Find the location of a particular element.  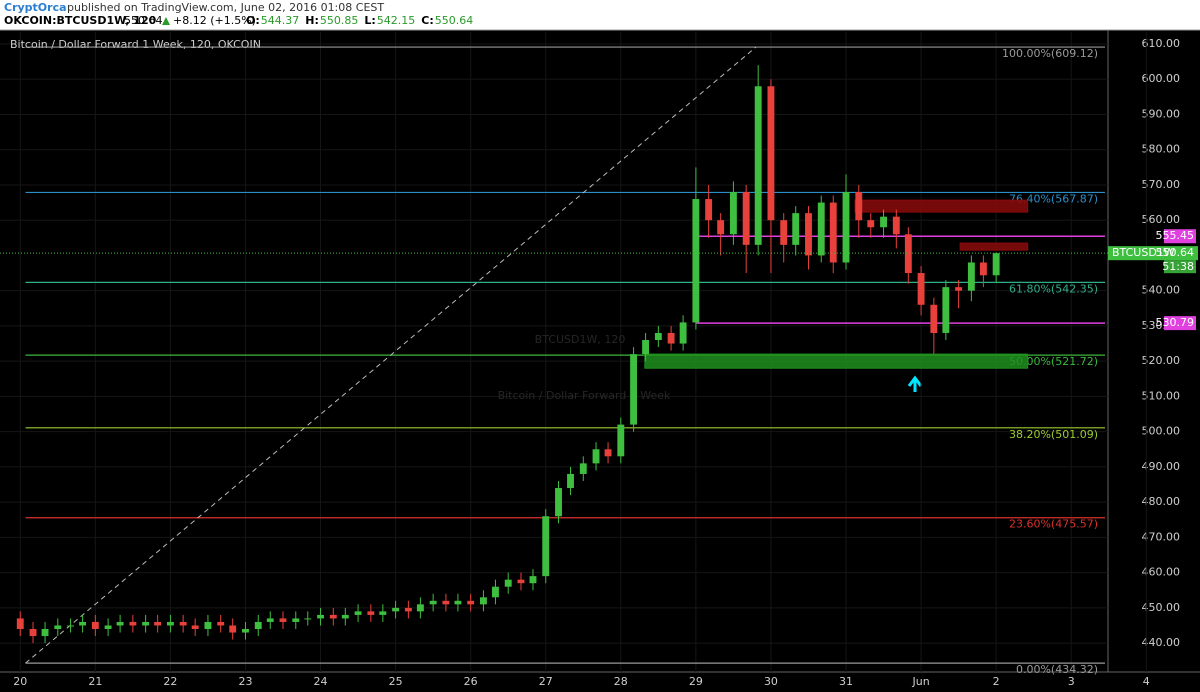

countdown: 51:38 is located at coordinates (1178, 266).